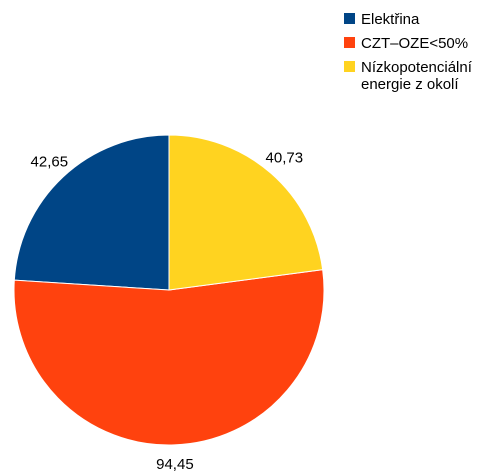 This screenshot has height=472, width=503. I want to click on pie-value-label-1: 42,65, so click(50, 161).